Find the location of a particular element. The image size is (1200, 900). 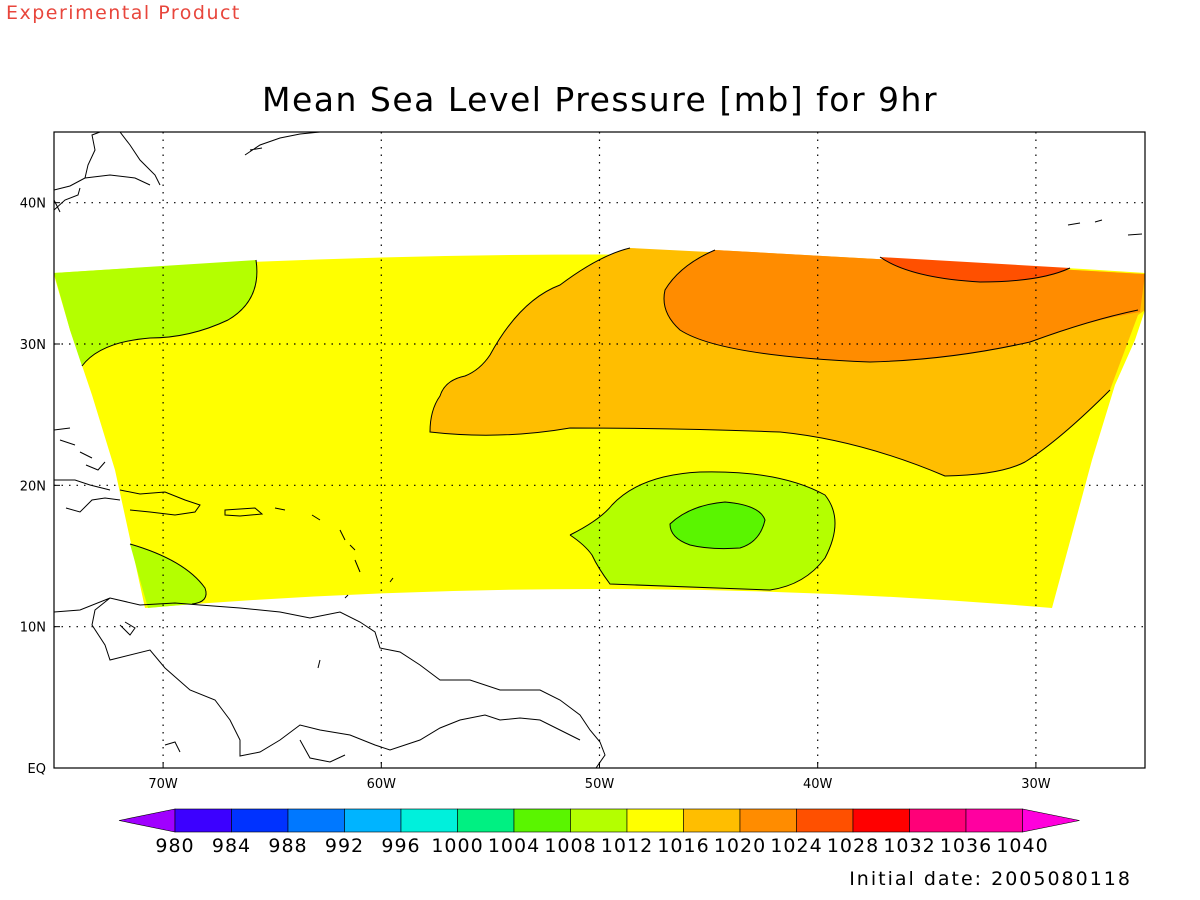

coastline-northeast-us is located at coordinates (107, 172).